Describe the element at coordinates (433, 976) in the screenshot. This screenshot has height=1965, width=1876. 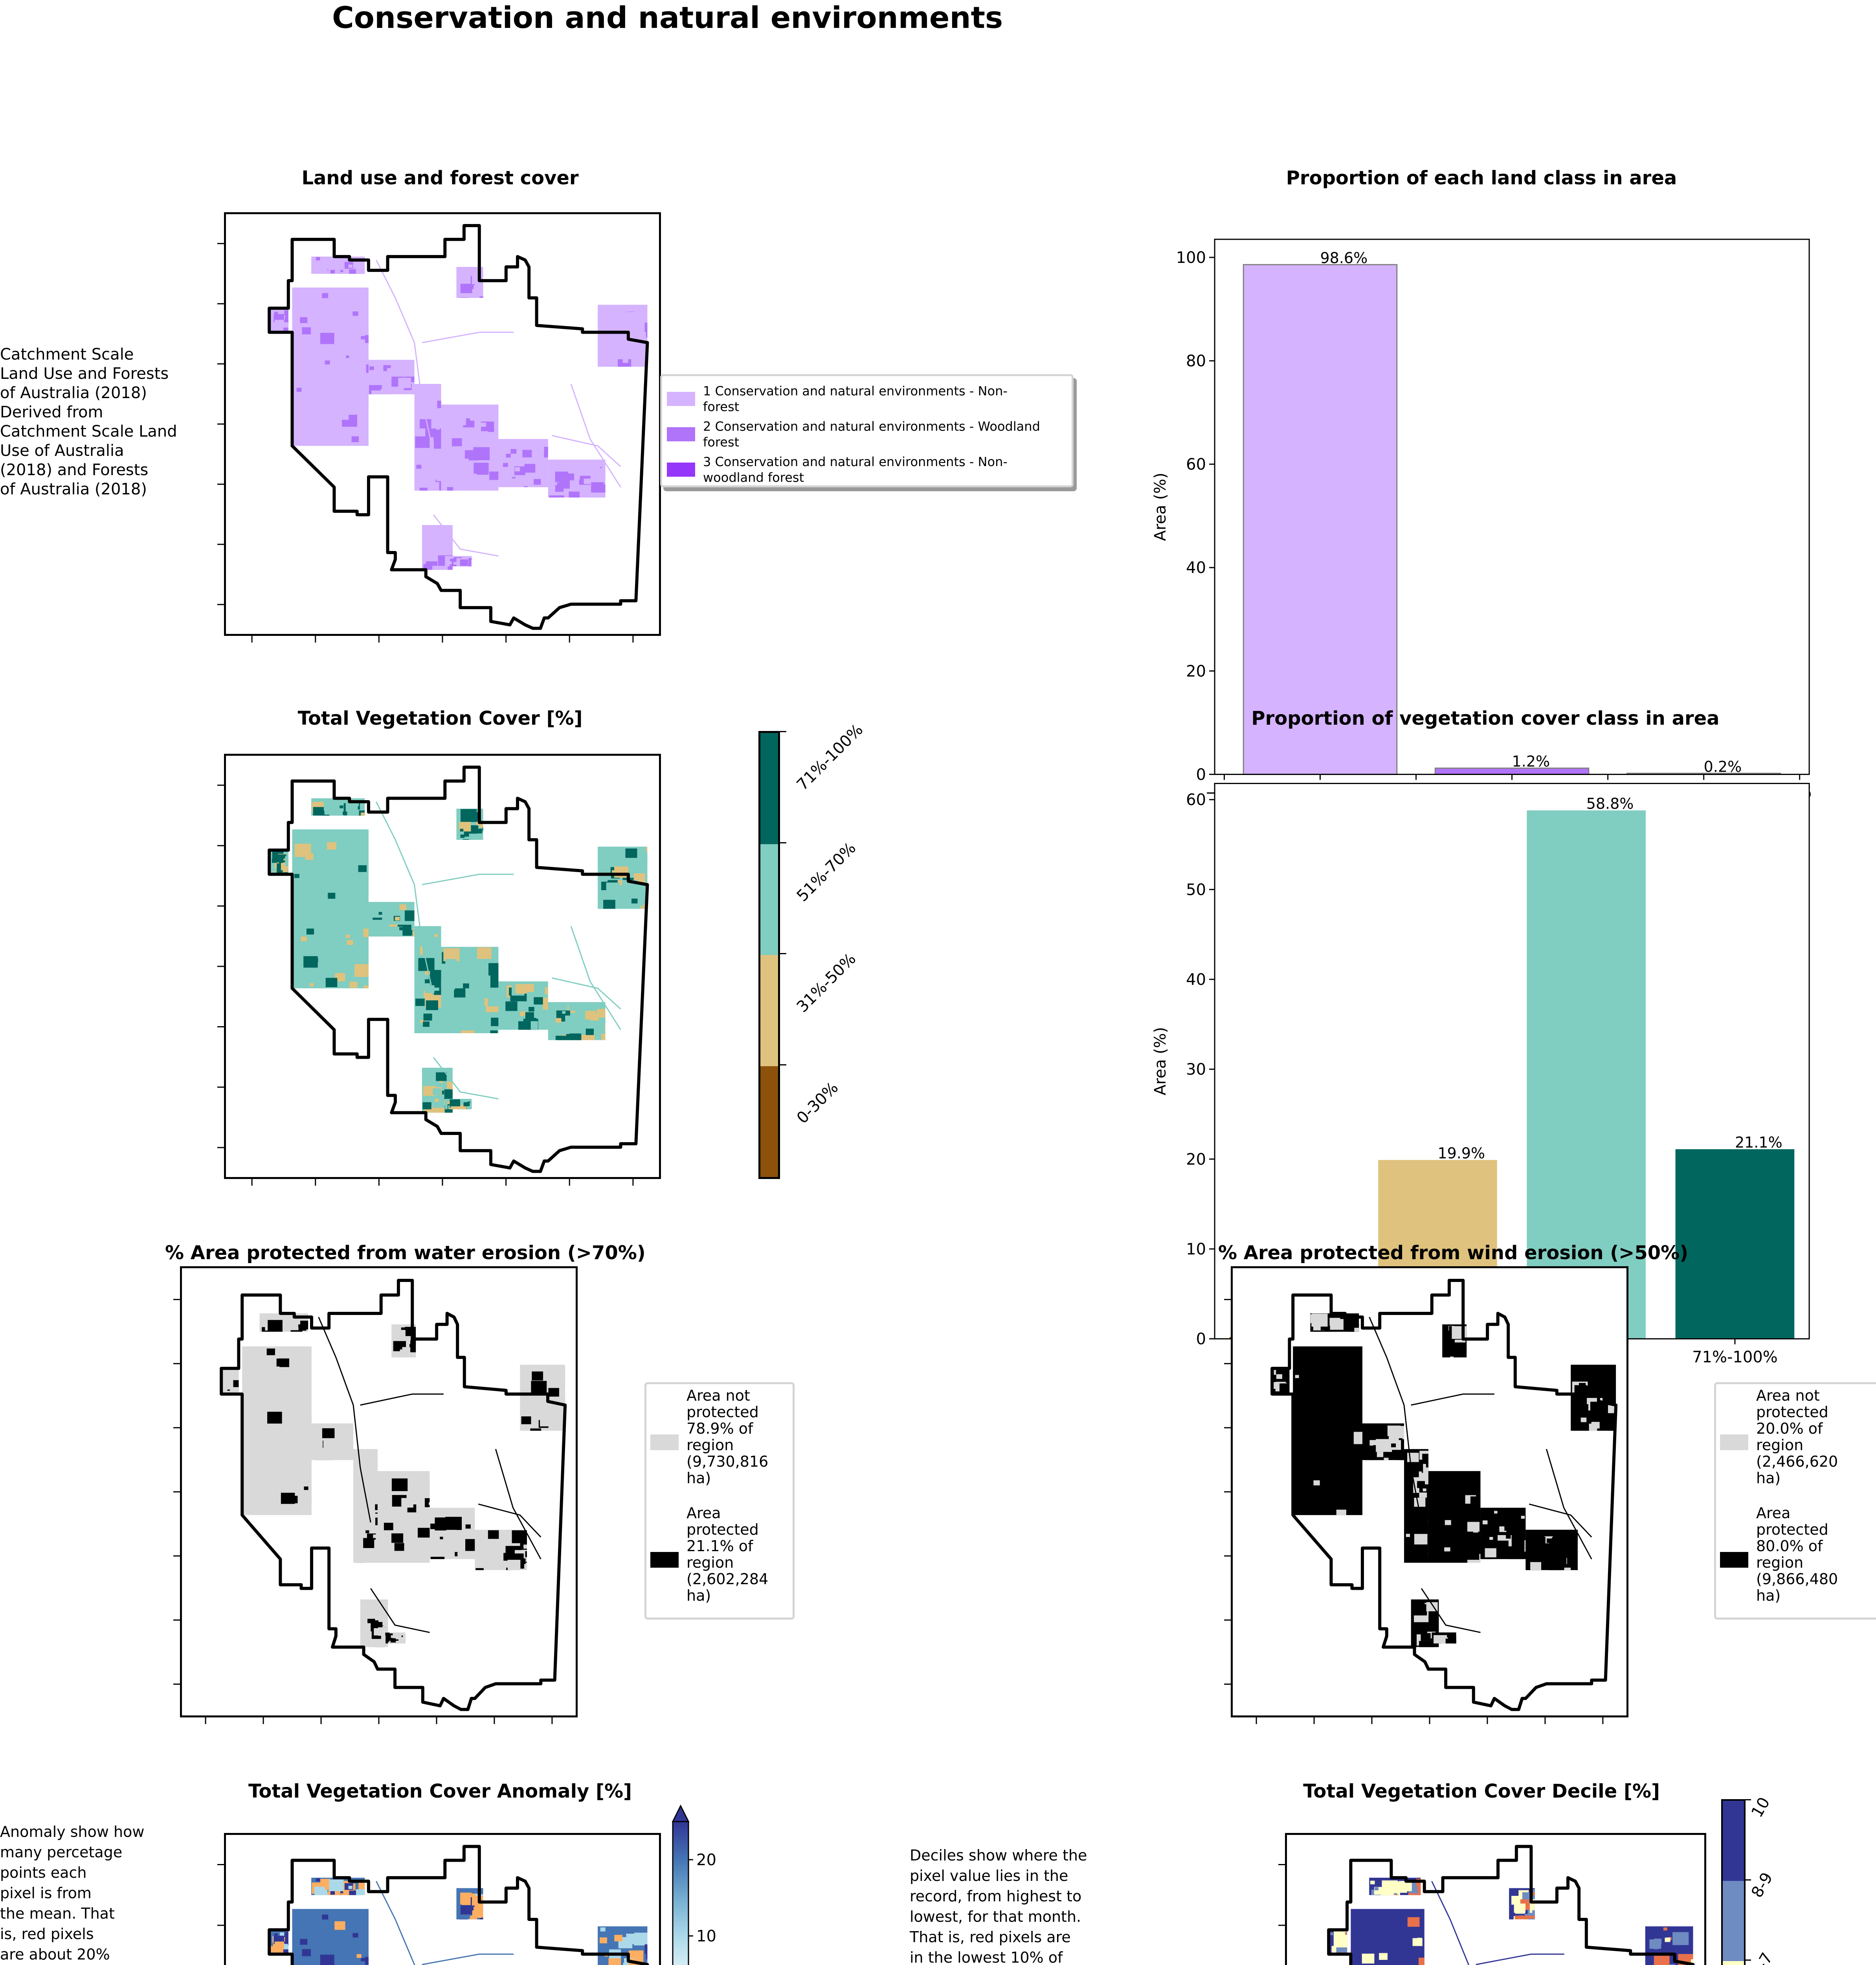
I see `veg-cover-map-graphic` at that location.